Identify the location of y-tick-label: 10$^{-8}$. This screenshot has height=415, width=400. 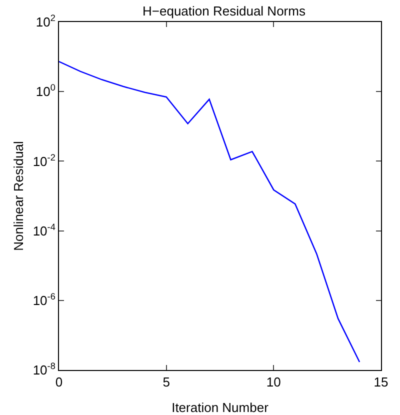
(44, 369).